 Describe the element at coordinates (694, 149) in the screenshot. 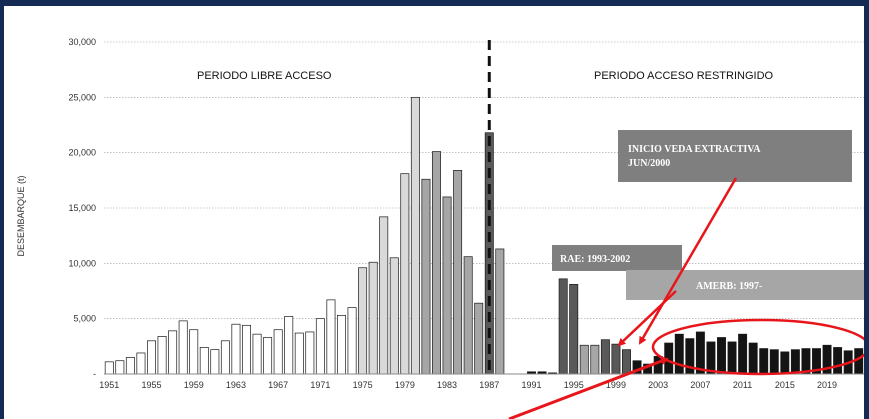

I see `callout-veda-line1: INICIO VEDA EXTRACTIVA` at that location.